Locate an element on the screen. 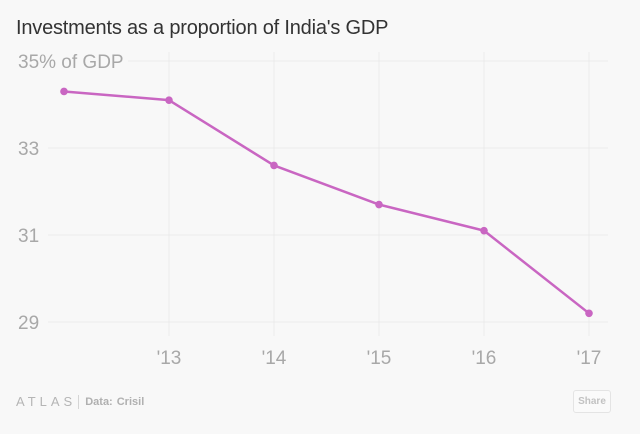 This screenshot has width=640, height=434. x-tick-label: '15 is located at coordinates (379, 358).